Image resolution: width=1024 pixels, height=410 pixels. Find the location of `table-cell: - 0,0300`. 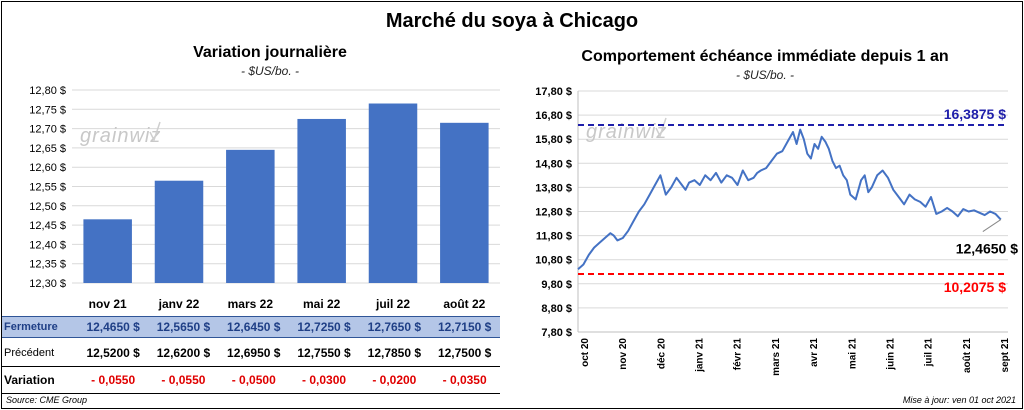

table-cell: - 0,0300 is located at coordinates (324, 380).